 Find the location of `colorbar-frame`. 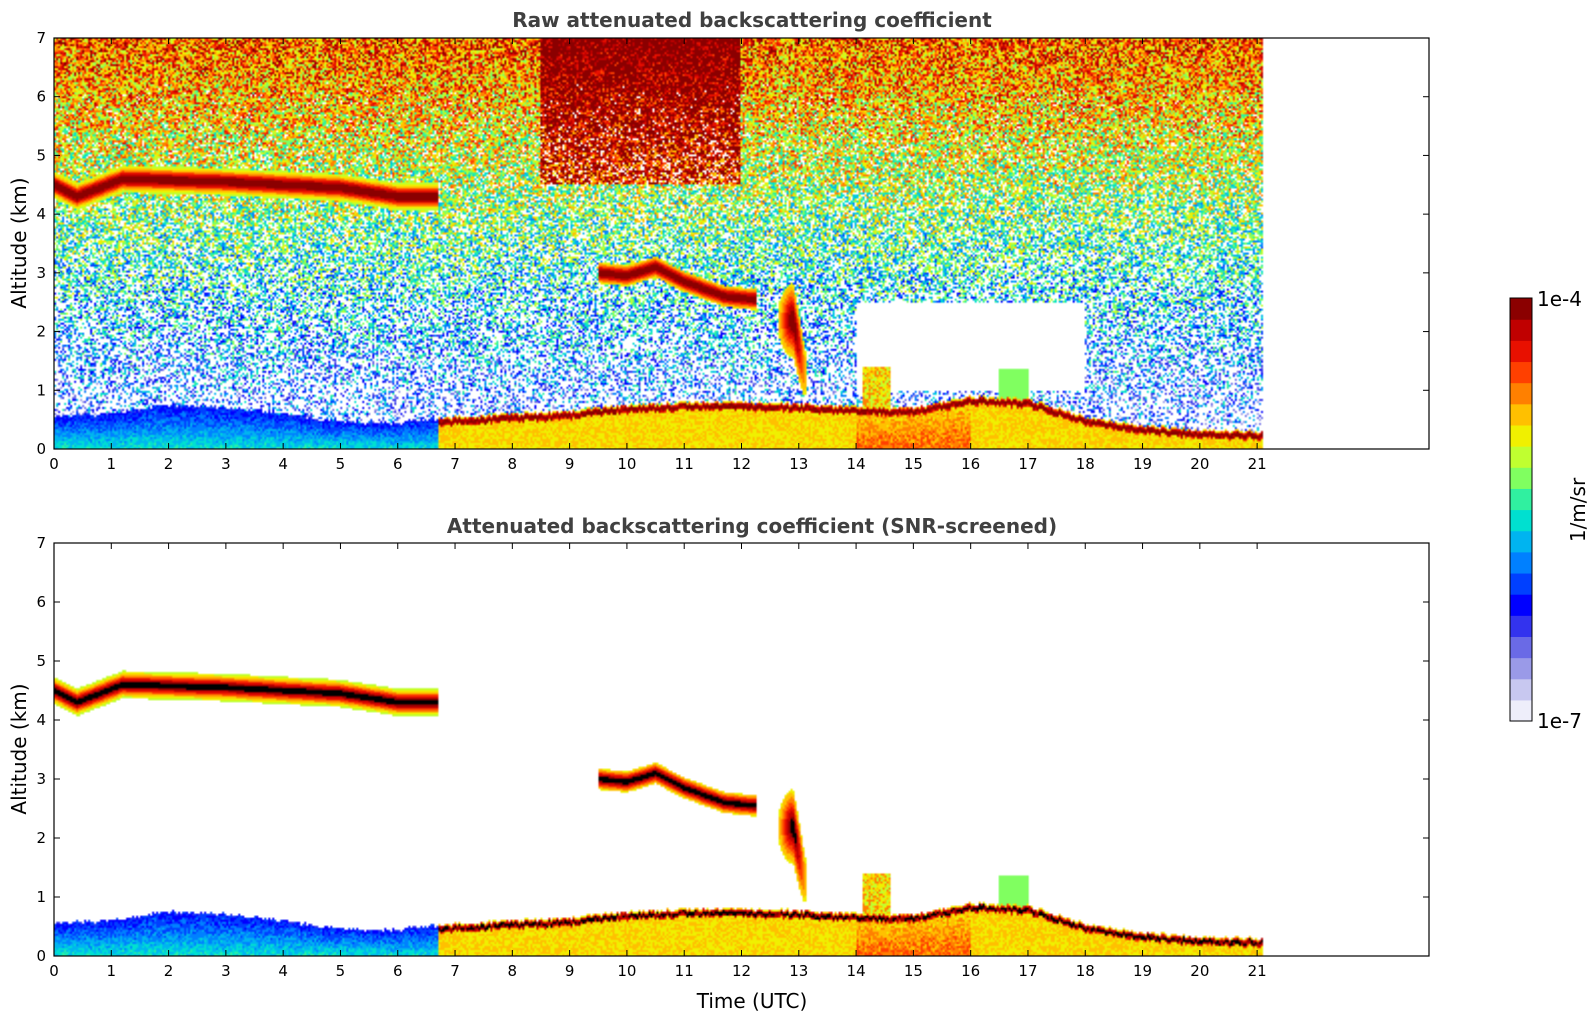

colorbar-frame is located at coordinates (1521, 509).